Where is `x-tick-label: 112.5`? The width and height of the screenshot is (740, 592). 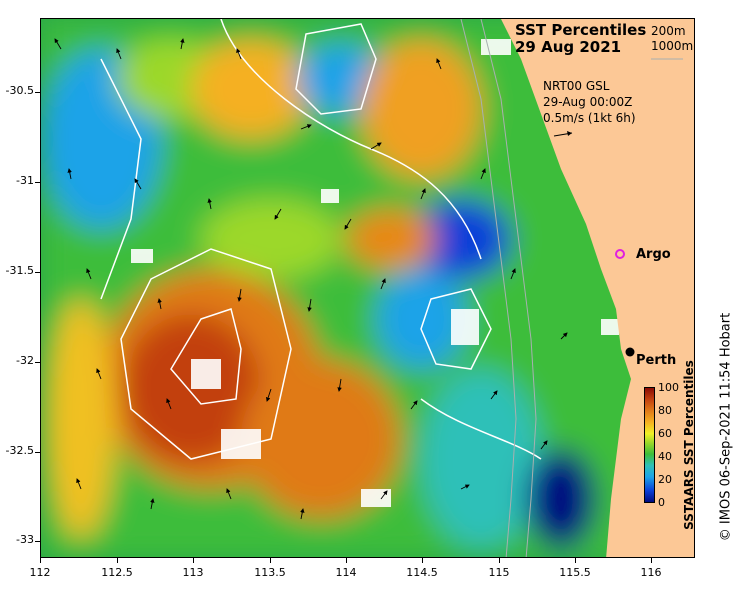 x-tick-label: 112.5 is located at coordinates (117, 572).